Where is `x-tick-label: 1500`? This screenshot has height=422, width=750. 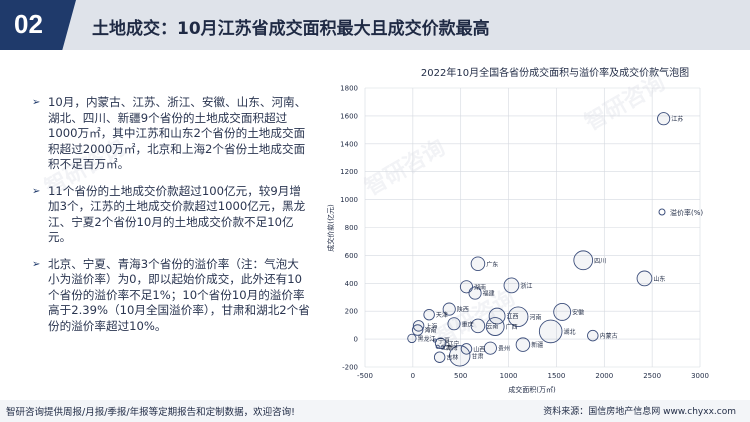
x-tick-label: 1500 is located at coordinates (557, 376).